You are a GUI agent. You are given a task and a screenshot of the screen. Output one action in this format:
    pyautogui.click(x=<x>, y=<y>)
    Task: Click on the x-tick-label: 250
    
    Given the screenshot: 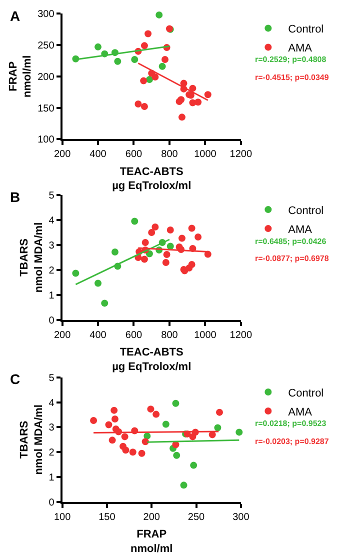 What is the action you would take?
    pyautogui.click(x=197, y=517)
    